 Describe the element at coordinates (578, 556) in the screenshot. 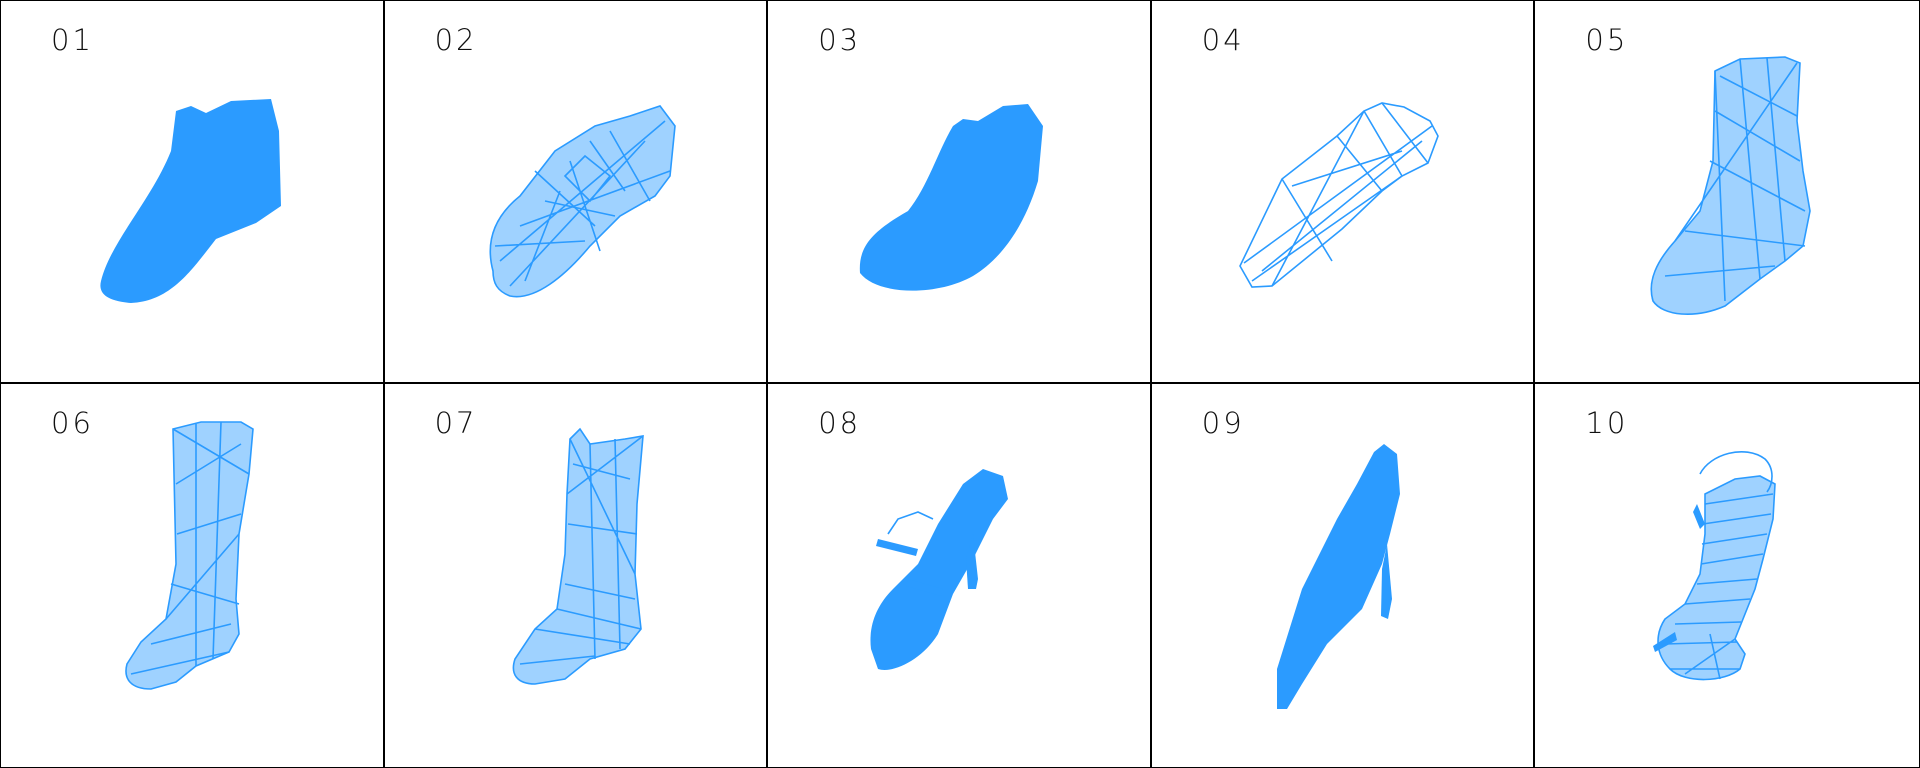

I see `cowboy-boot-wireframe-icon` at that location.